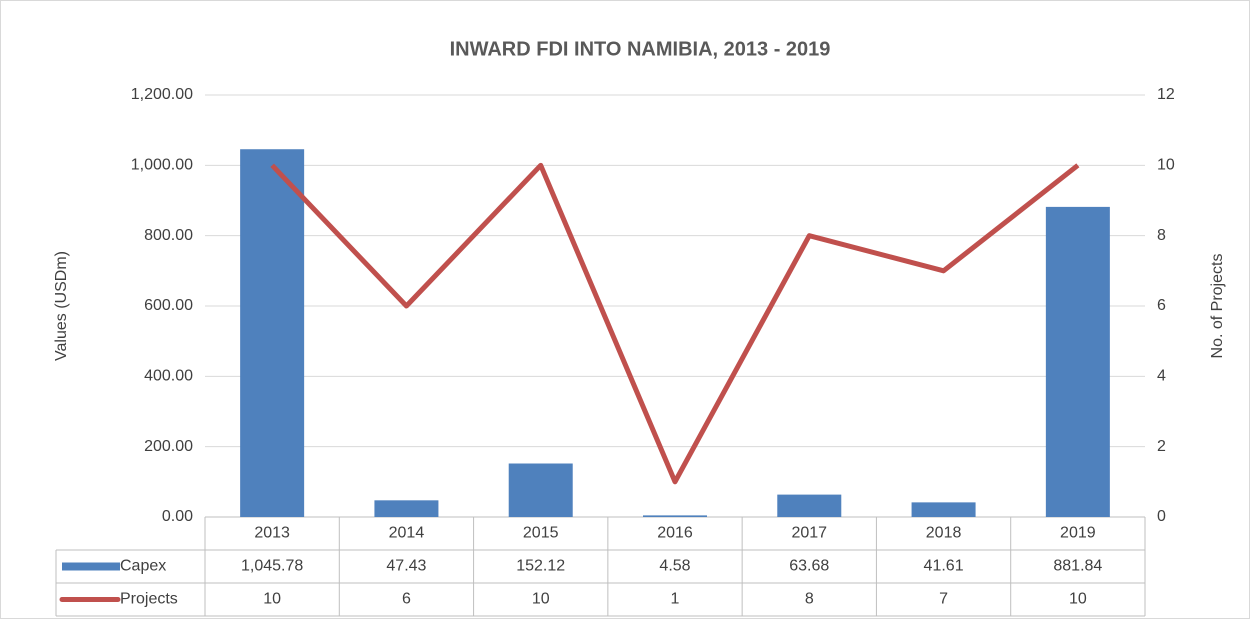 The height and width of the screenshot is (619, 1250). What do you see at coordinates (162, 94) in the screenshot?
I see `y-tick-label: 1,200.00` at bounding box center [162, 94].